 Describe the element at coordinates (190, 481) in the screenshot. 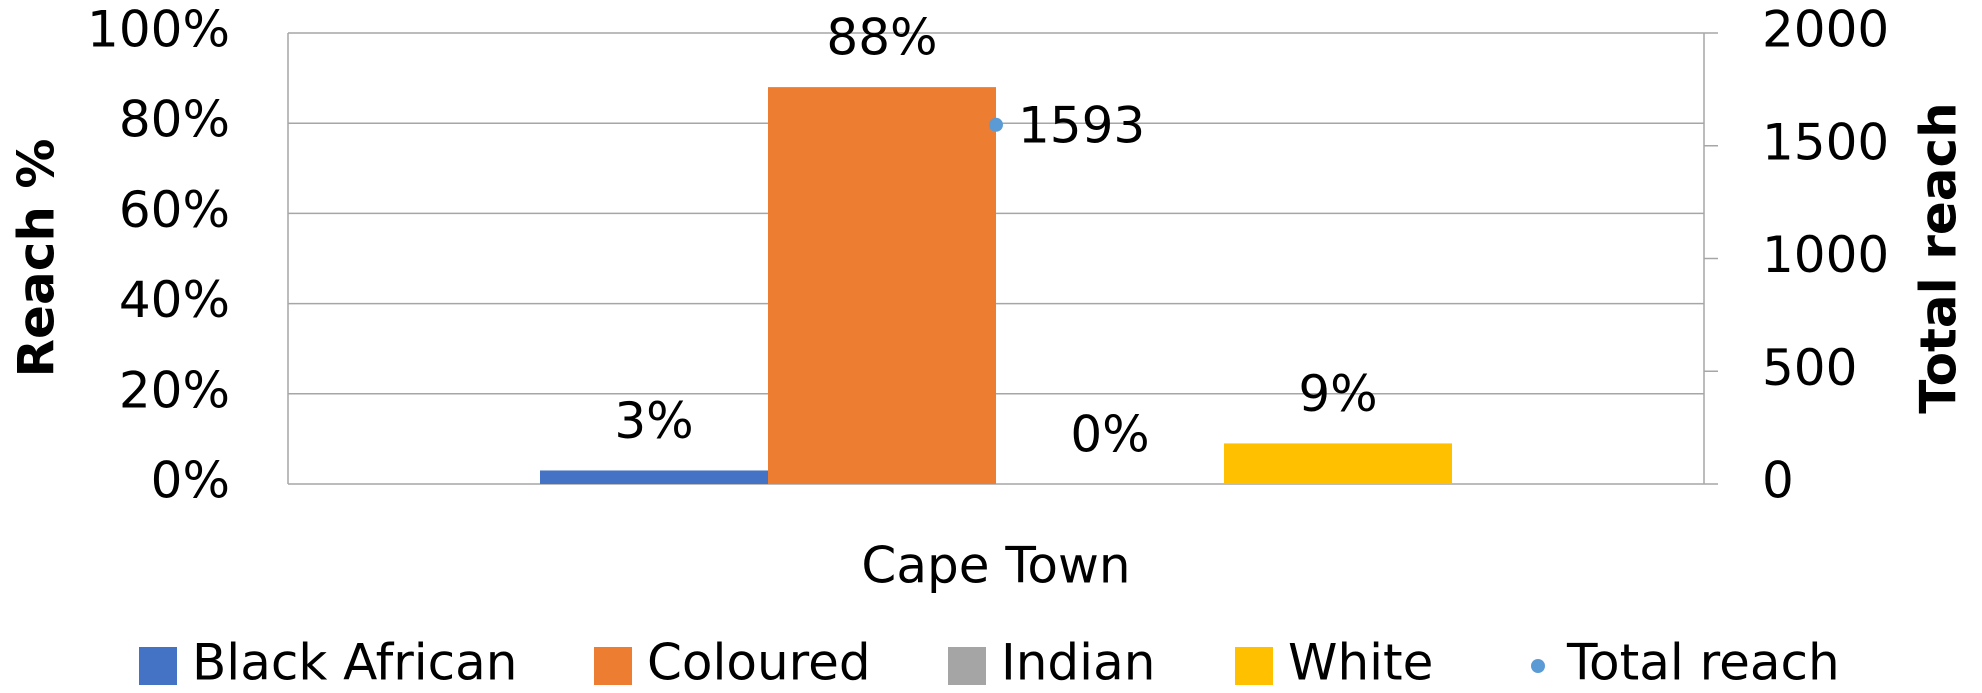

I see `y-tick-label: 0%` at that location.